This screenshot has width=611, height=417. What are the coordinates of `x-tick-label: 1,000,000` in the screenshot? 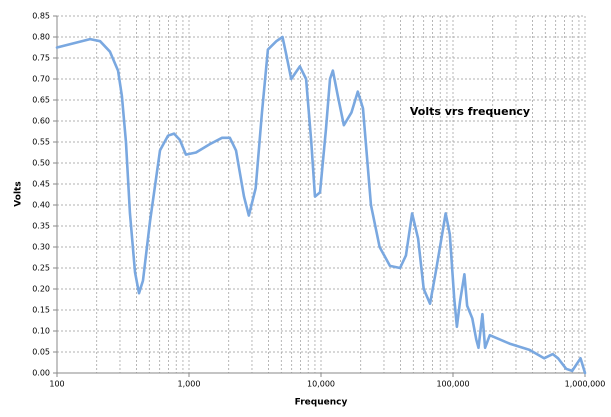 It's located at (585, 384).